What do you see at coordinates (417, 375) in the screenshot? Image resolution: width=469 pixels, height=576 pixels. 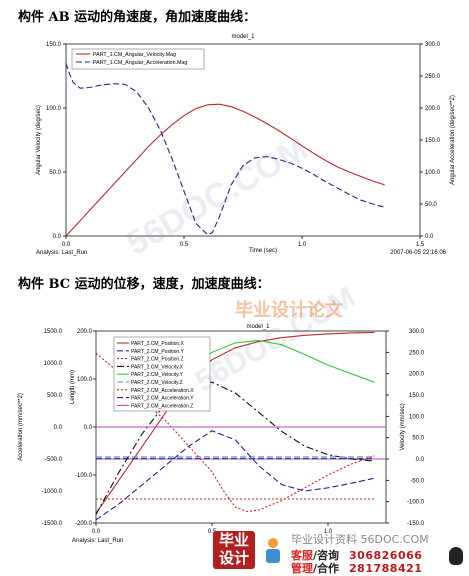 I see `y2-tick-label-2: 200.0` at bounding box center [417, 375].